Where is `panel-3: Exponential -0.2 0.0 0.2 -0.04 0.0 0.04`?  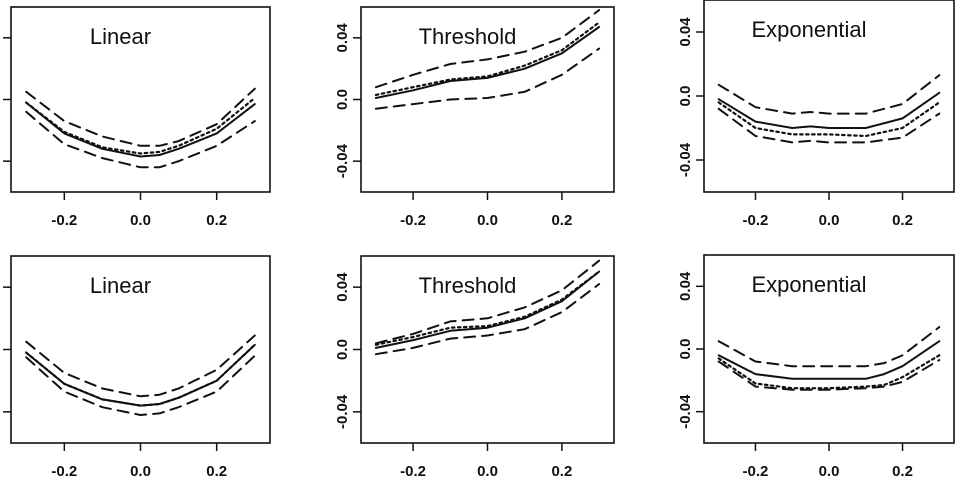 panel-3: Exponential -0.2 0.0 0.2 -0.04 0.0 0.04 is located at coordinates (816, 114).